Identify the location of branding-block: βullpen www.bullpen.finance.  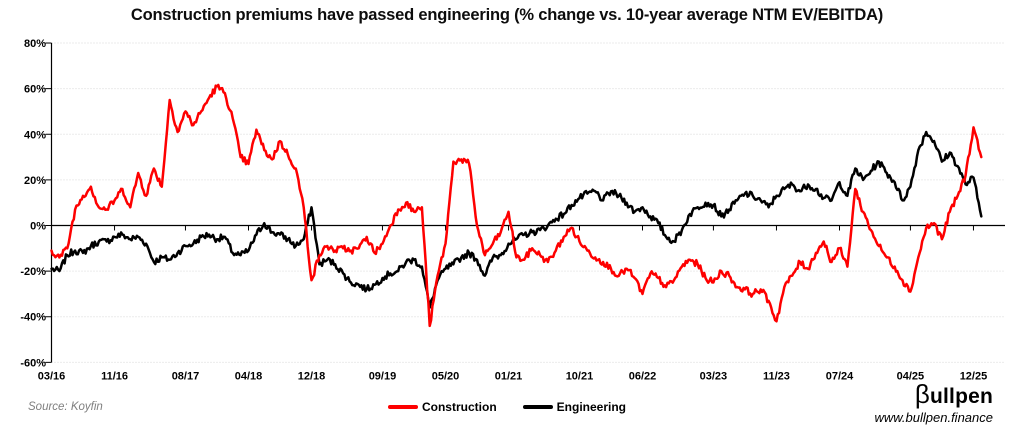
(933, 402).